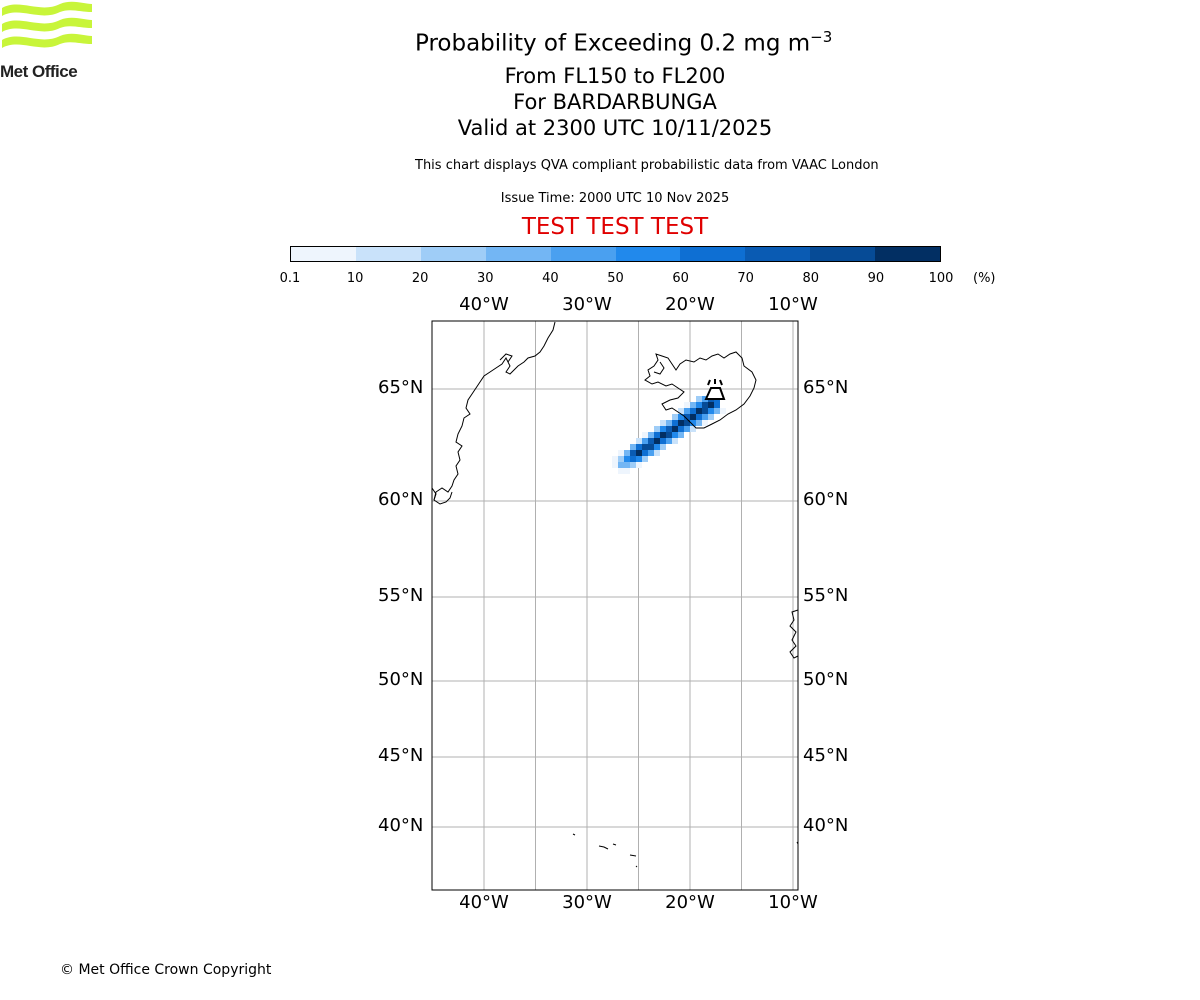  Describe the element at coordinates (615, 254) in the screenshot. I see `colorbar` at that location.